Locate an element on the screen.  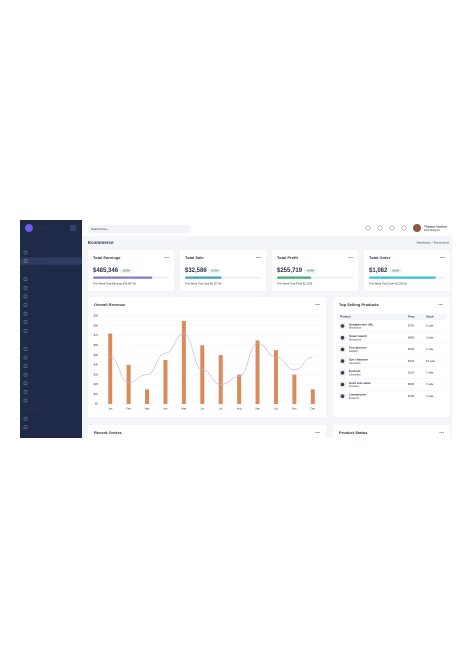
section-title: Pages is located at coordinates (29, 339).